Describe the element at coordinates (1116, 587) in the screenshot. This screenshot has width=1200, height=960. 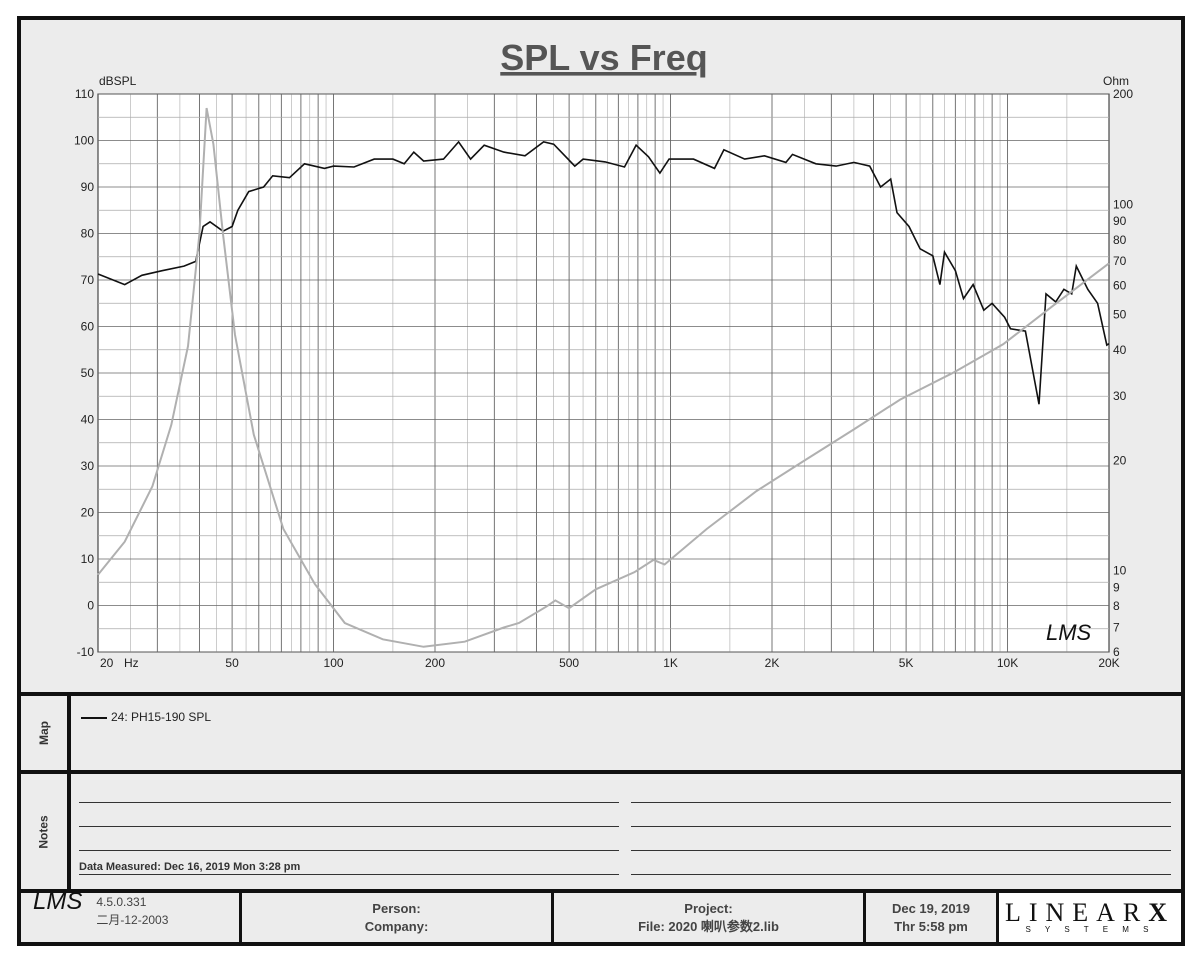
I see `y2-tick-label: 9` at that location.